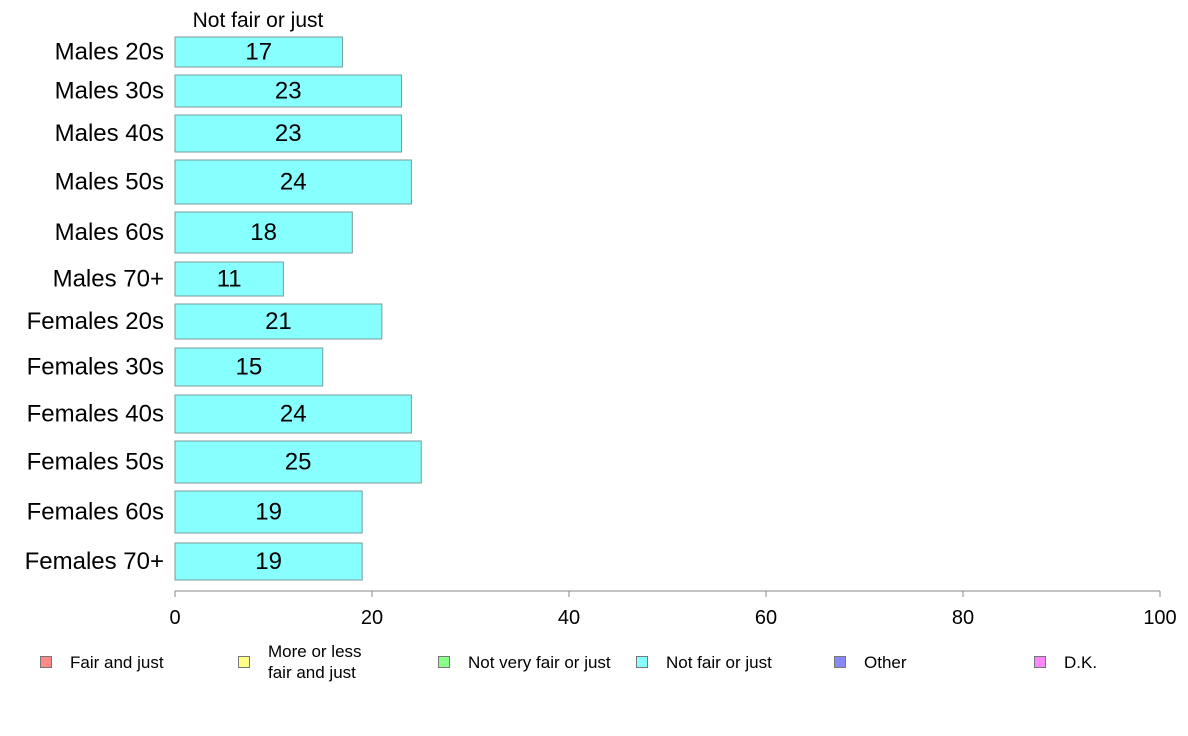  I want to click on legend-label: Not fair or just, so click(719, 662).